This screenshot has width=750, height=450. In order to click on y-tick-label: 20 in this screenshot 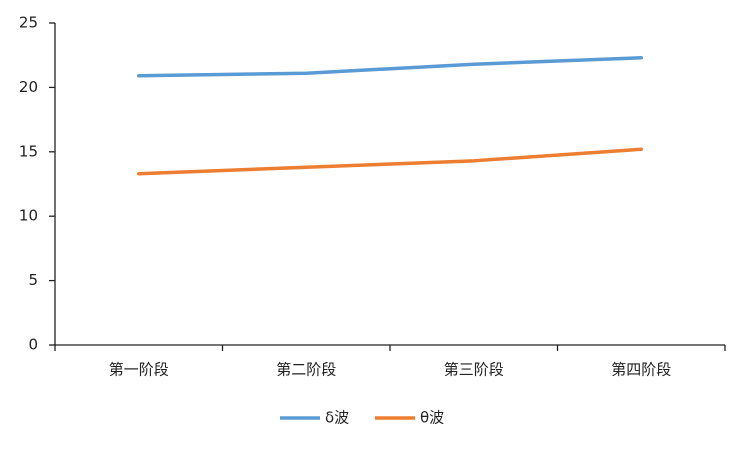, I will do `click(28, 87)`.